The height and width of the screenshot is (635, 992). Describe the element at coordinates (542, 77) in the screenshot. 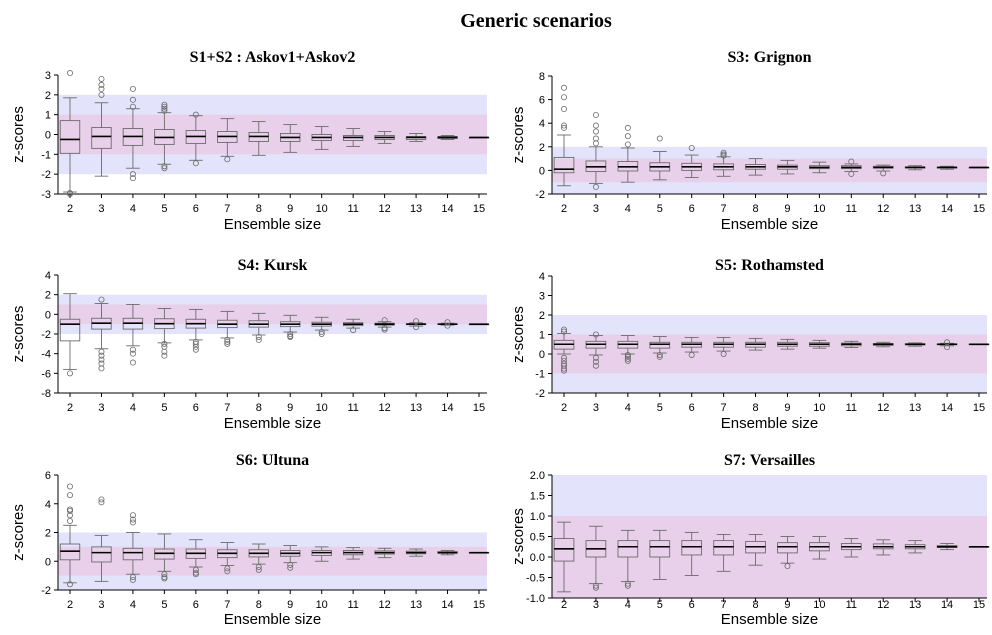

I see `y-tick-label: 8` at that location.